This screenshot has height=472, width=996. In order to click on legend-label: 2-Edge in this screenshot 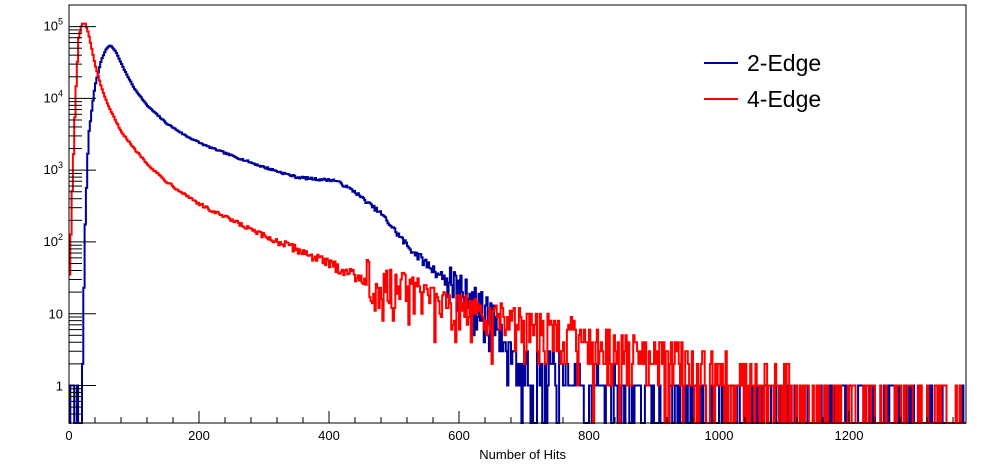, I will do `click(784, 63)`.